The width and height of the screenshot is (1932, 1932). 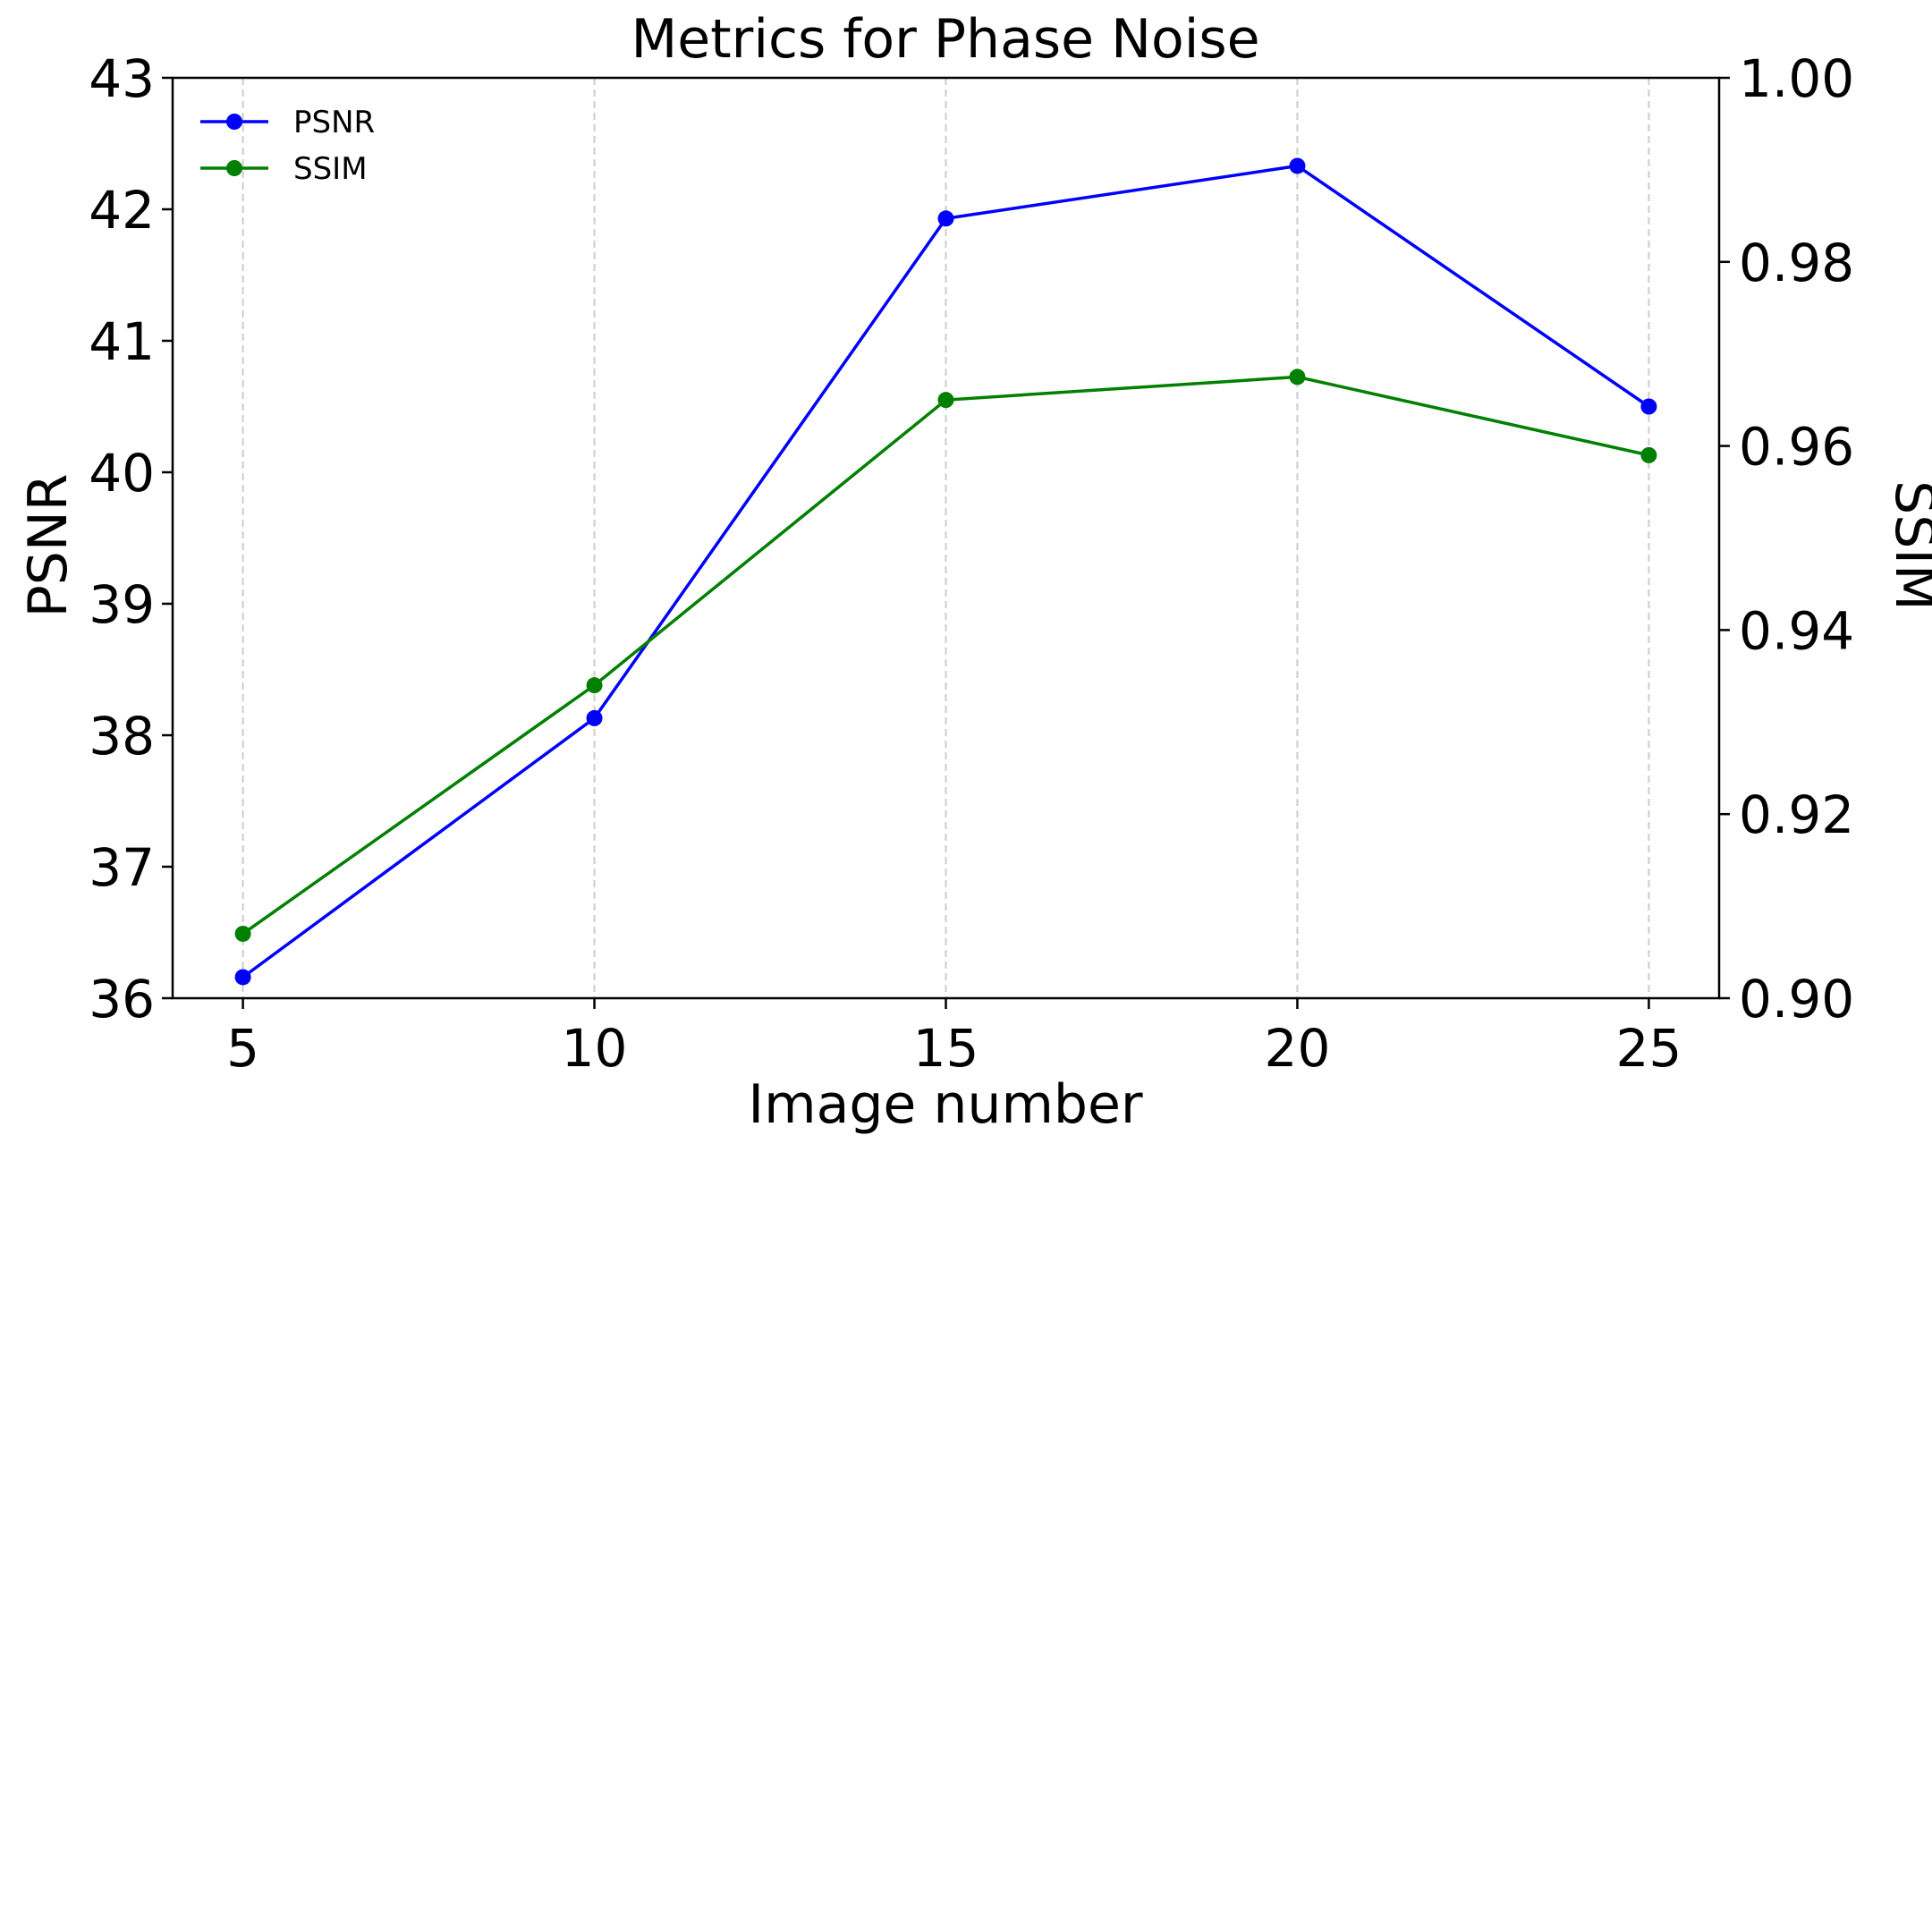 What do you see at coordinates (122, 604) in the screenshot?
I see `y-left-tick-label: 39` at bounding box center [122, 604].